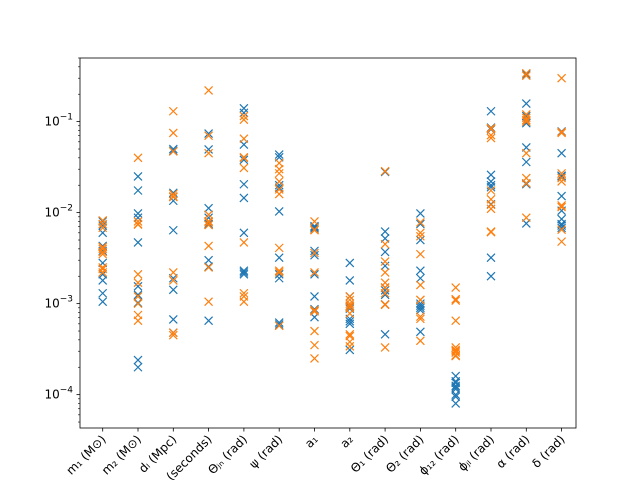 Image resolution: width=640 pixels, height=480 pixels. What do you see at coordinates (62, 240) in the screenshot?
I see `y-axis: 10⁻⁴ 10⁻³ 10⁻² 10⁻¹` at bounding box center [62, 240].